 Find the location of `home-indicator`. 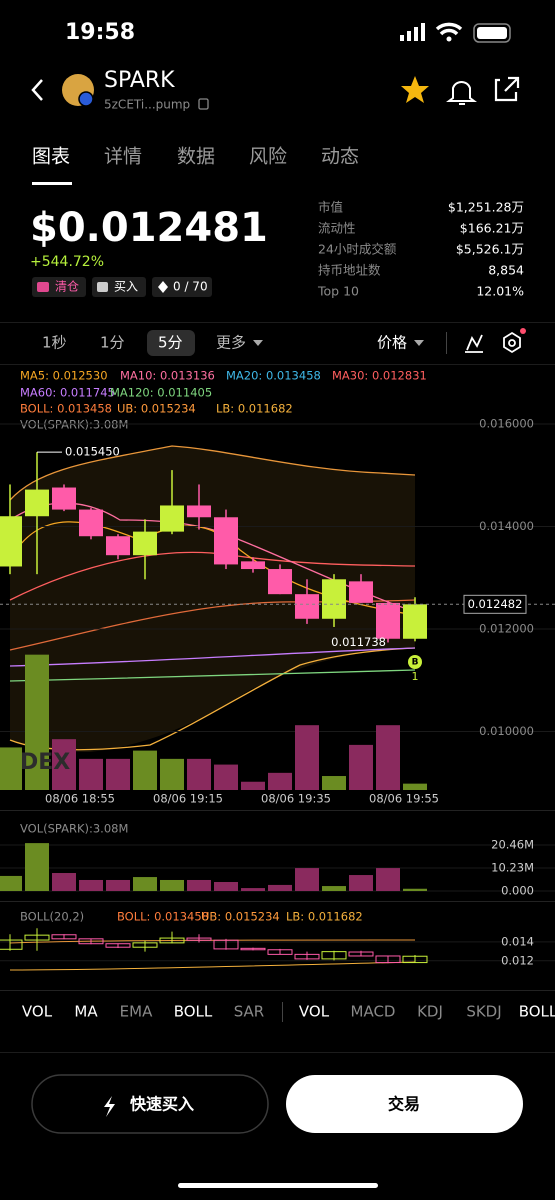

home-indicator is located at coordinates (278, 1185).